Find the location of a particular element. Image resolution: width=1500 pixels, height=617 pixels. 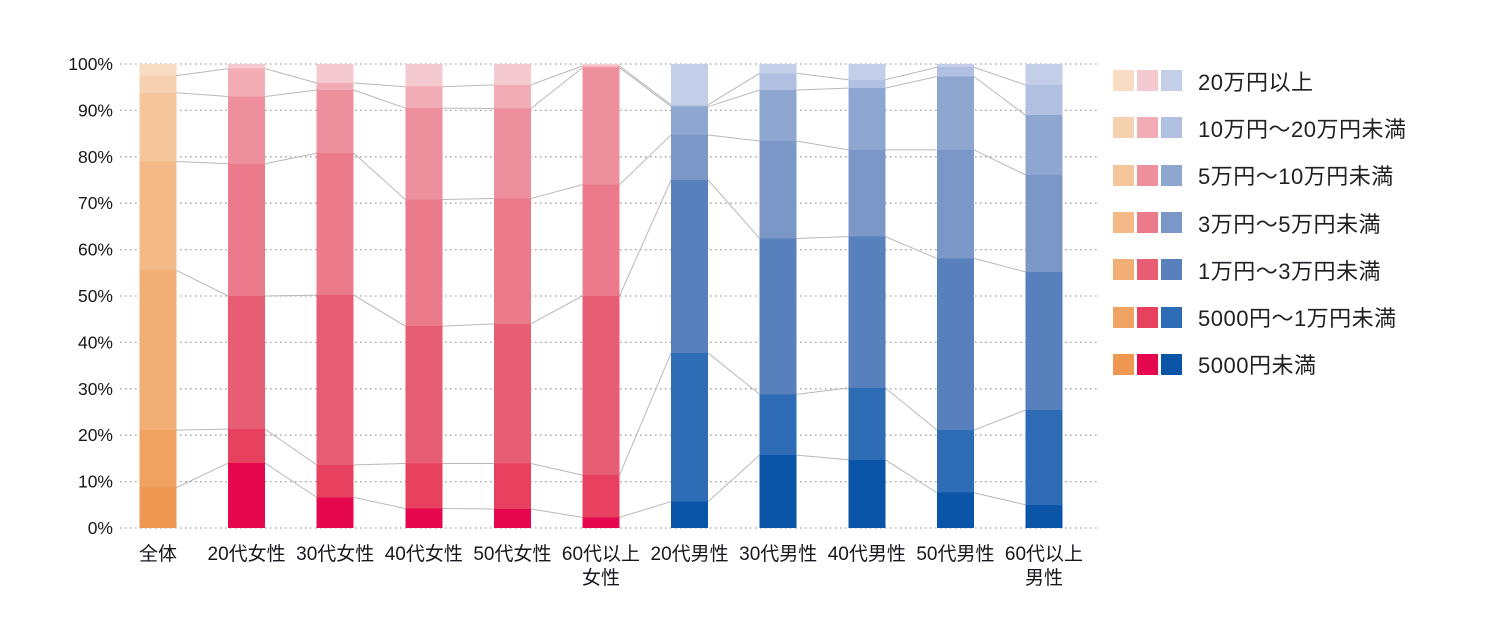

y-axis-tick-label: 0% is located at coordinates (100, 528).